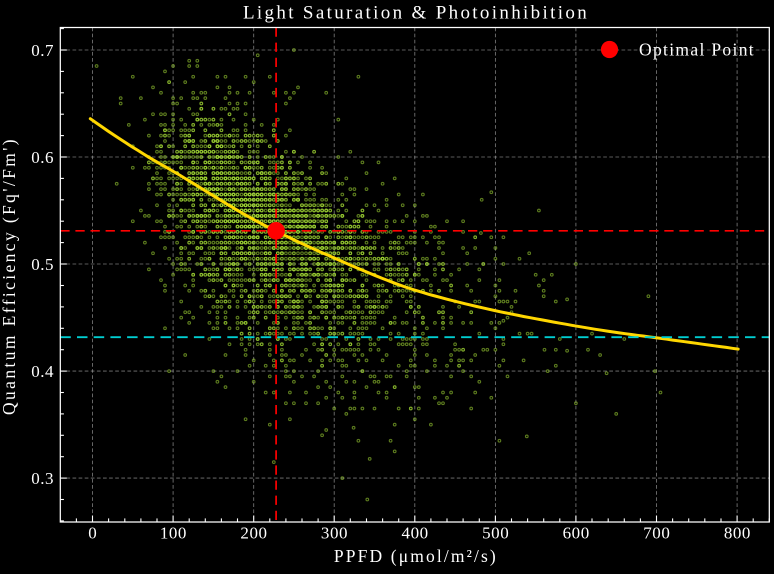 The height and width of the screenshot is (574, 774). What do you see at coordinates (416, 13) in the screenshot?
I see `svg-text:Light Saturation & Photoinhibi: Light Saturation & Photoinhibition` at bounding box center [416, 13].